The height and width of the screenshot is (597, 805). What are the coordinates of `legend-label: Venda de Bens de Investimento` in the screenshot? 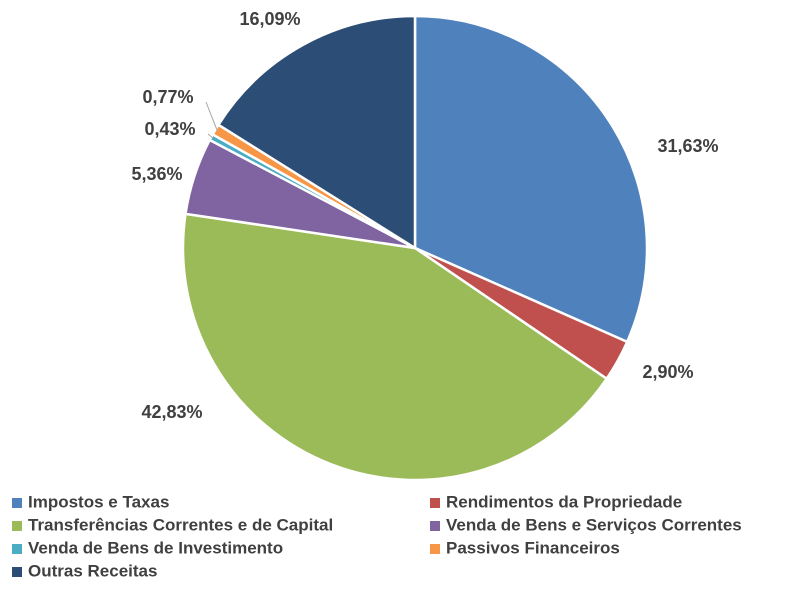 It's located at (155, 547).